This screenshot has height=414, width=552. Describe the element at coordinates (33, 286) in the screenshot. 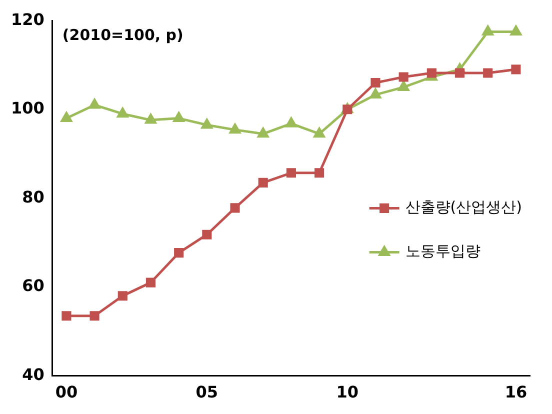

I see `y-tick-label: 60` at that location.